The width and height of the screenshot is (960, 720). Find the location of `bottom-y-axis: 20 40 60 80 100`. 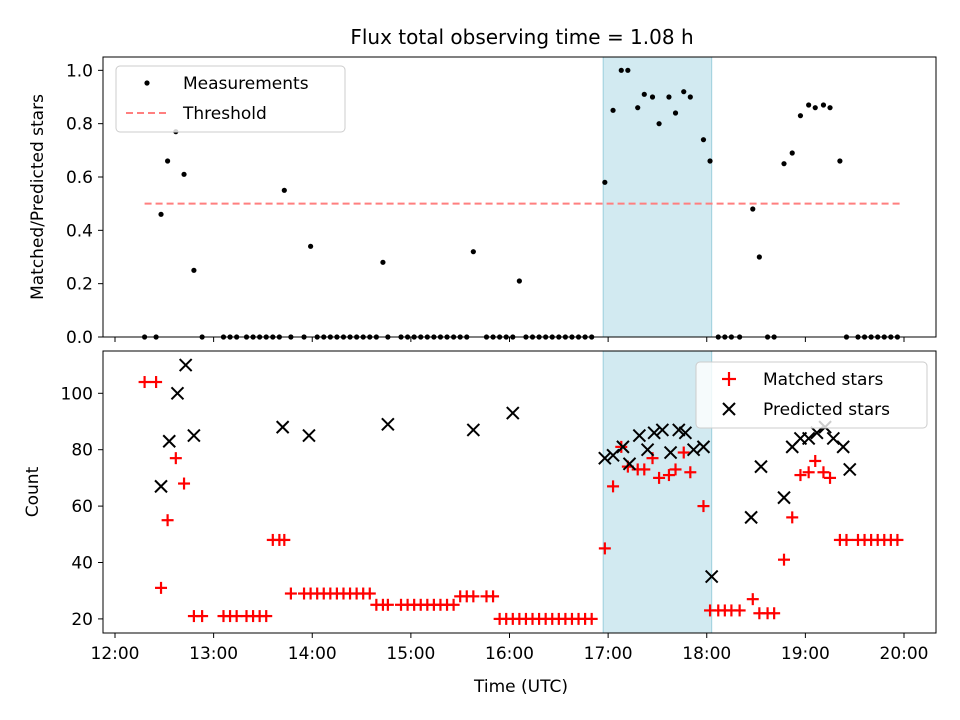

bottom-y-axis: 20 40 60 80 100 is located at coordinates (82, 507).